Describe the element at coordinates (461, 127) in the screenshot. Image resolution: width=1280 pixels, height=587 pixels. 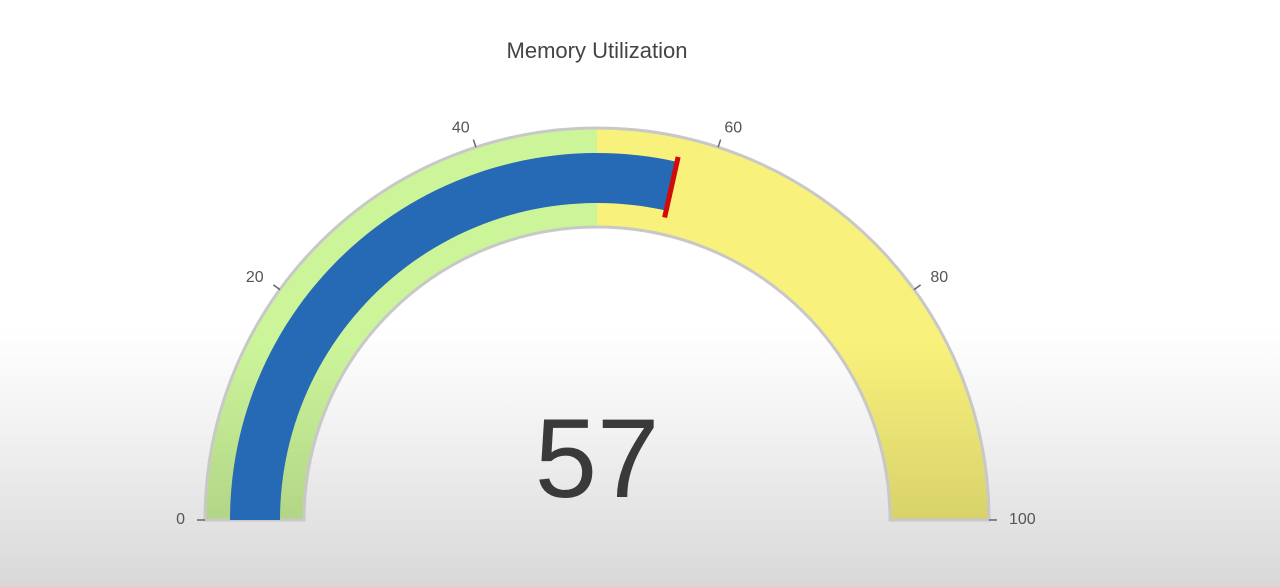
I see `tick-label: 40` at that location.